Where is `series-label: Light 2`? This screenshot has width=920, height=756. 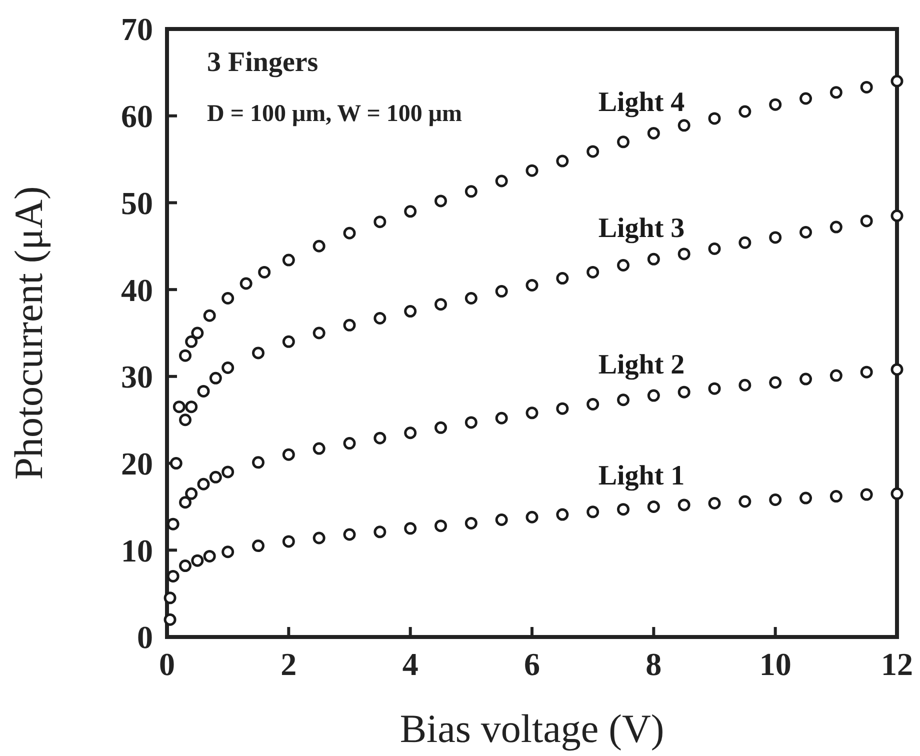 series-label: Light 2 is located at coordinates (641, 365).